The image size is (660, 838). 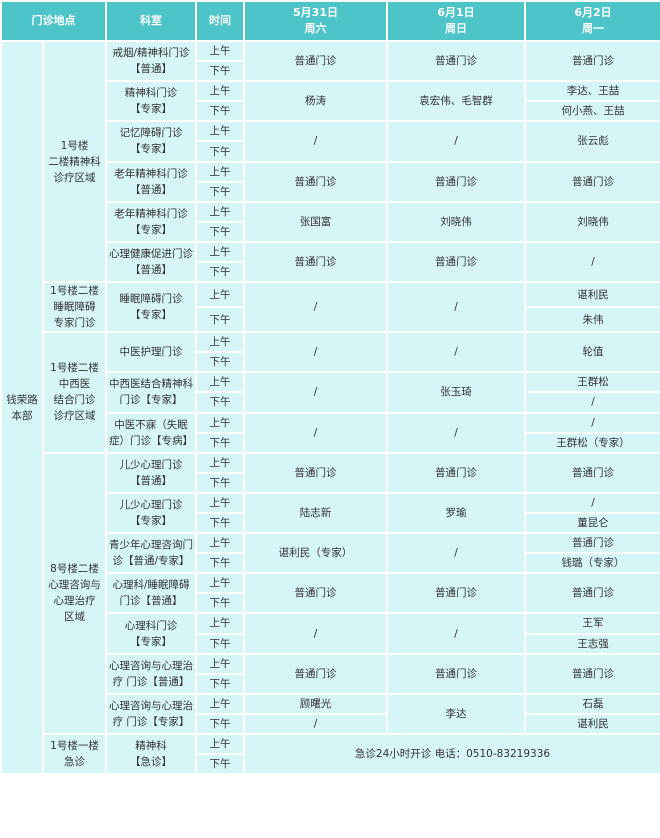 What do you see at coordinates (456, 714) in the screenshot?
I see `schedule-cell: 李达` at bounding box center [456, 714].